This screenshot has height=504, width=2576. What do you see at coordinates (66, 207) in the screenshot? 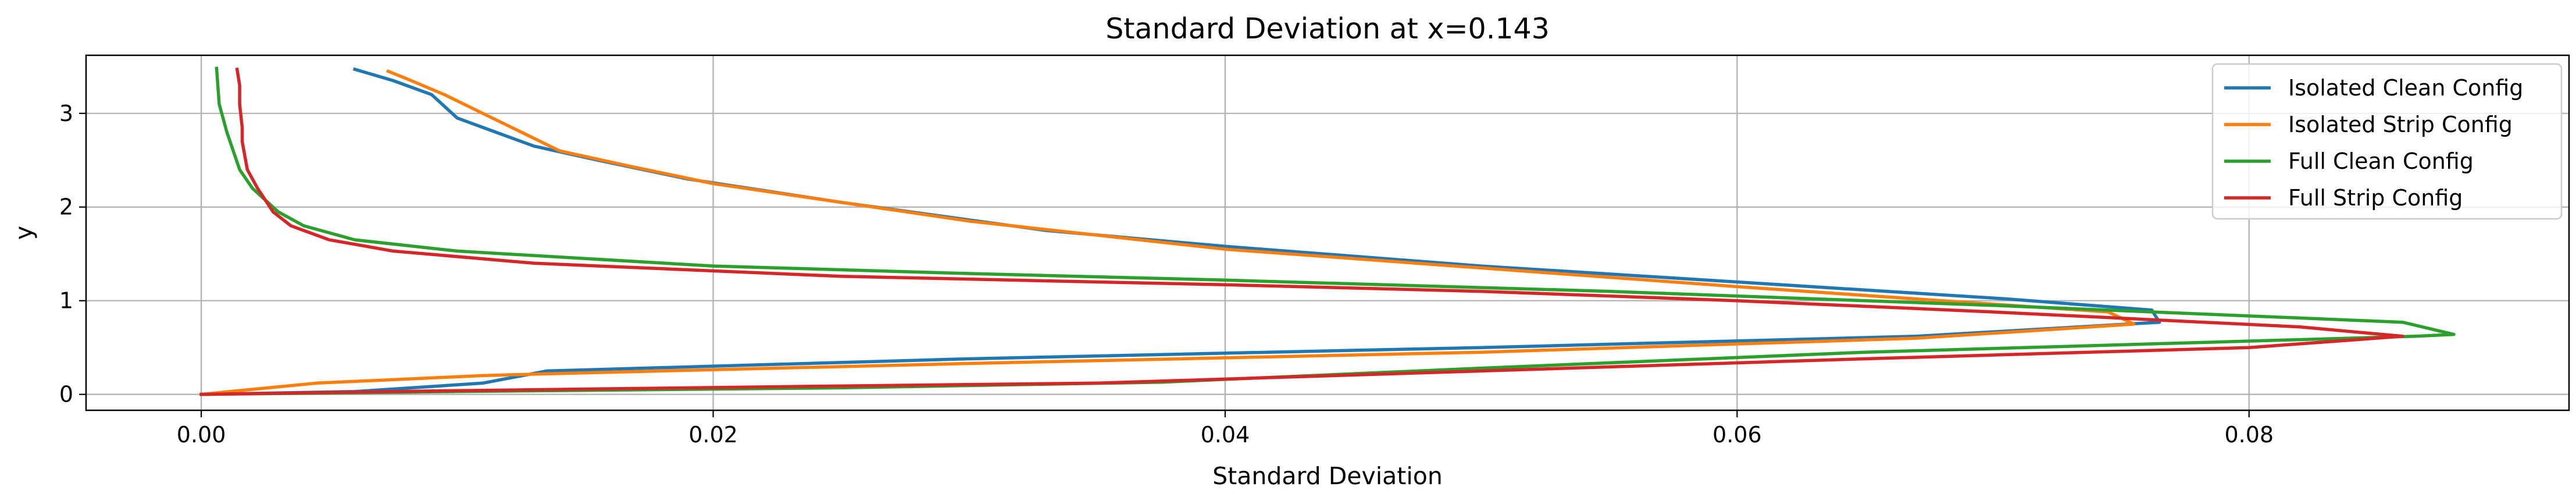
I see `y-tick-label: 2` at bounding box center [66, 207].